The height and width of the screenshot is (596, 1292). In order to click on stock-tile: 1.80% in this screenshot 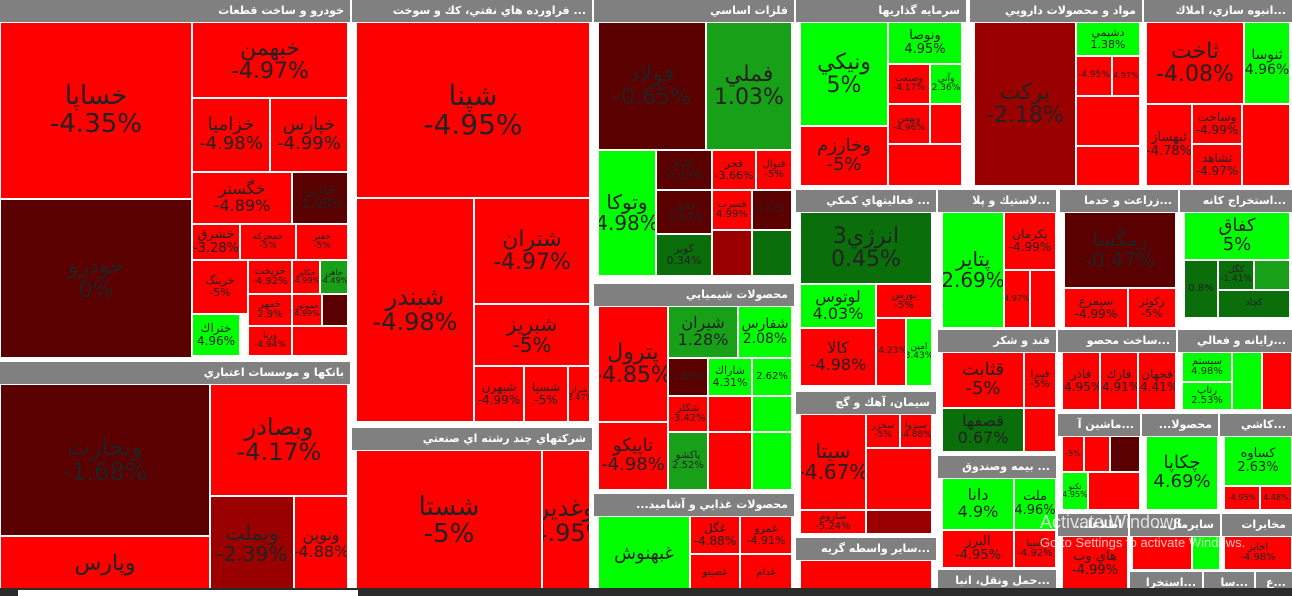, I will do `click(688, 377)`.